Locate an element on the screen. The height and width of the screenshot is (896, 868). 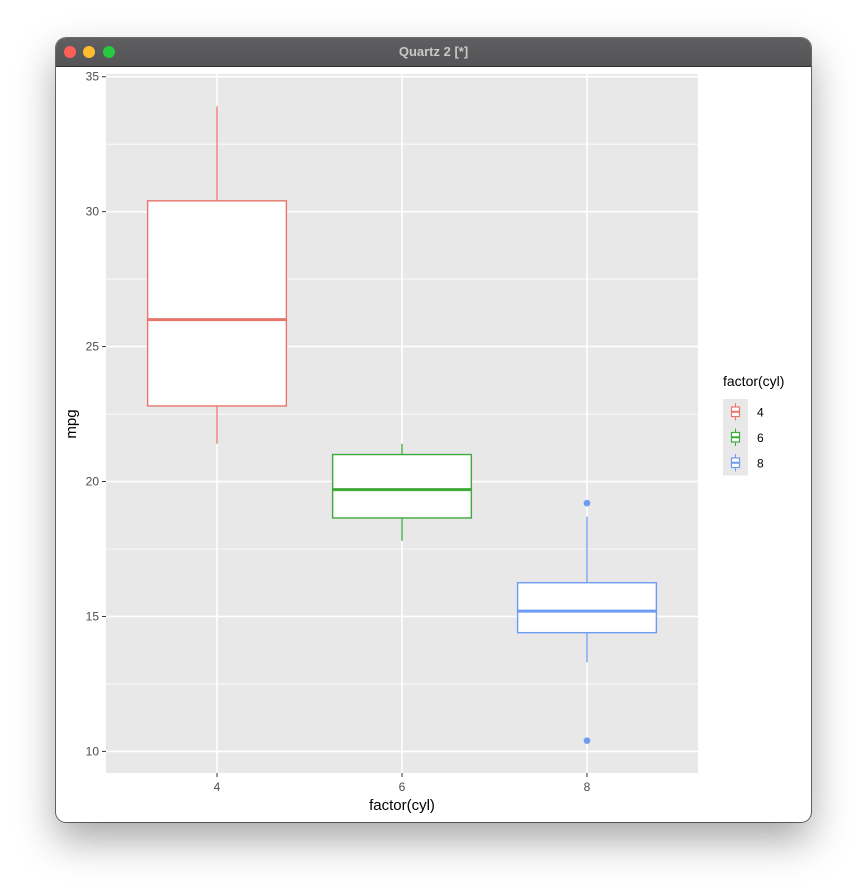
legend-label: 4 is located at coordinates (760, 412).